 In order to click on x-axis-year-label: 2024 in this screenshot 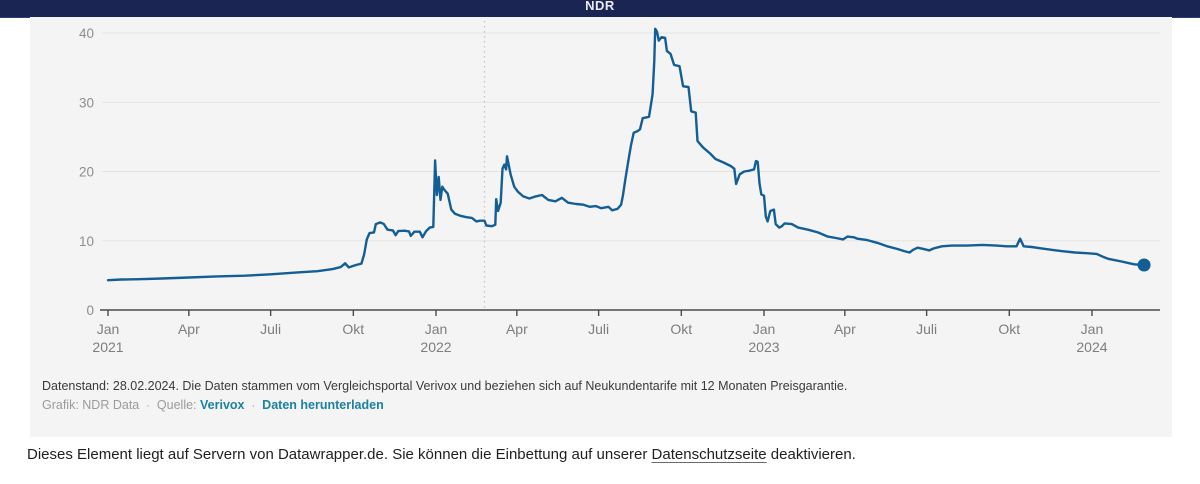, I will do `click(1091, 347)`.